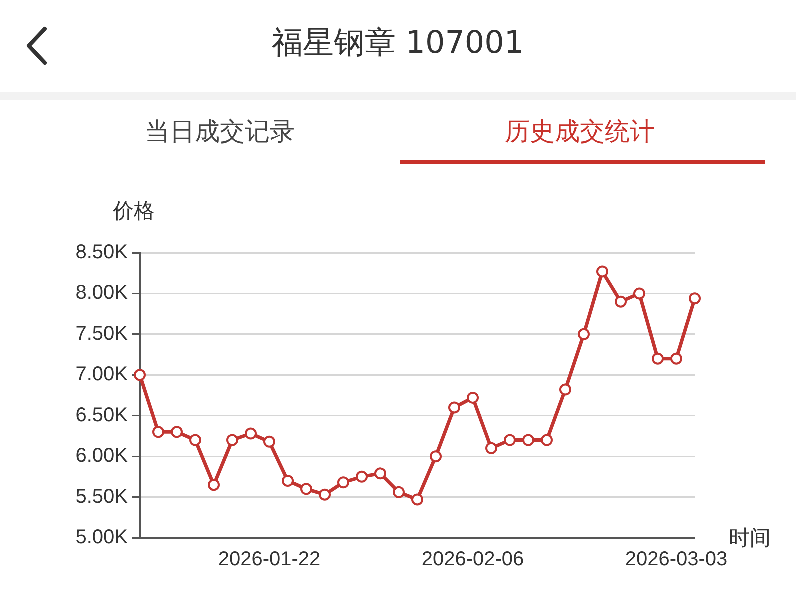 The width and height of the screenshot is (796, 596). I want to click on y-tick-label: 8.00K, so click(102, 293).